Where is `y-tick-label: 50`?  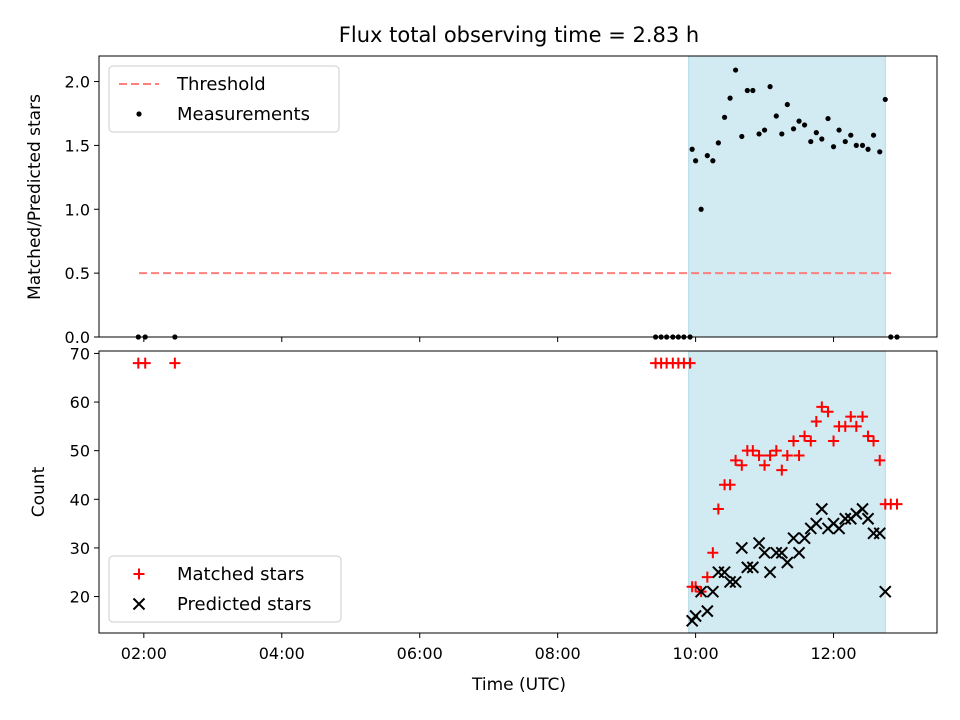 y-tick-label: 50 is located at coordinates (80, 451).